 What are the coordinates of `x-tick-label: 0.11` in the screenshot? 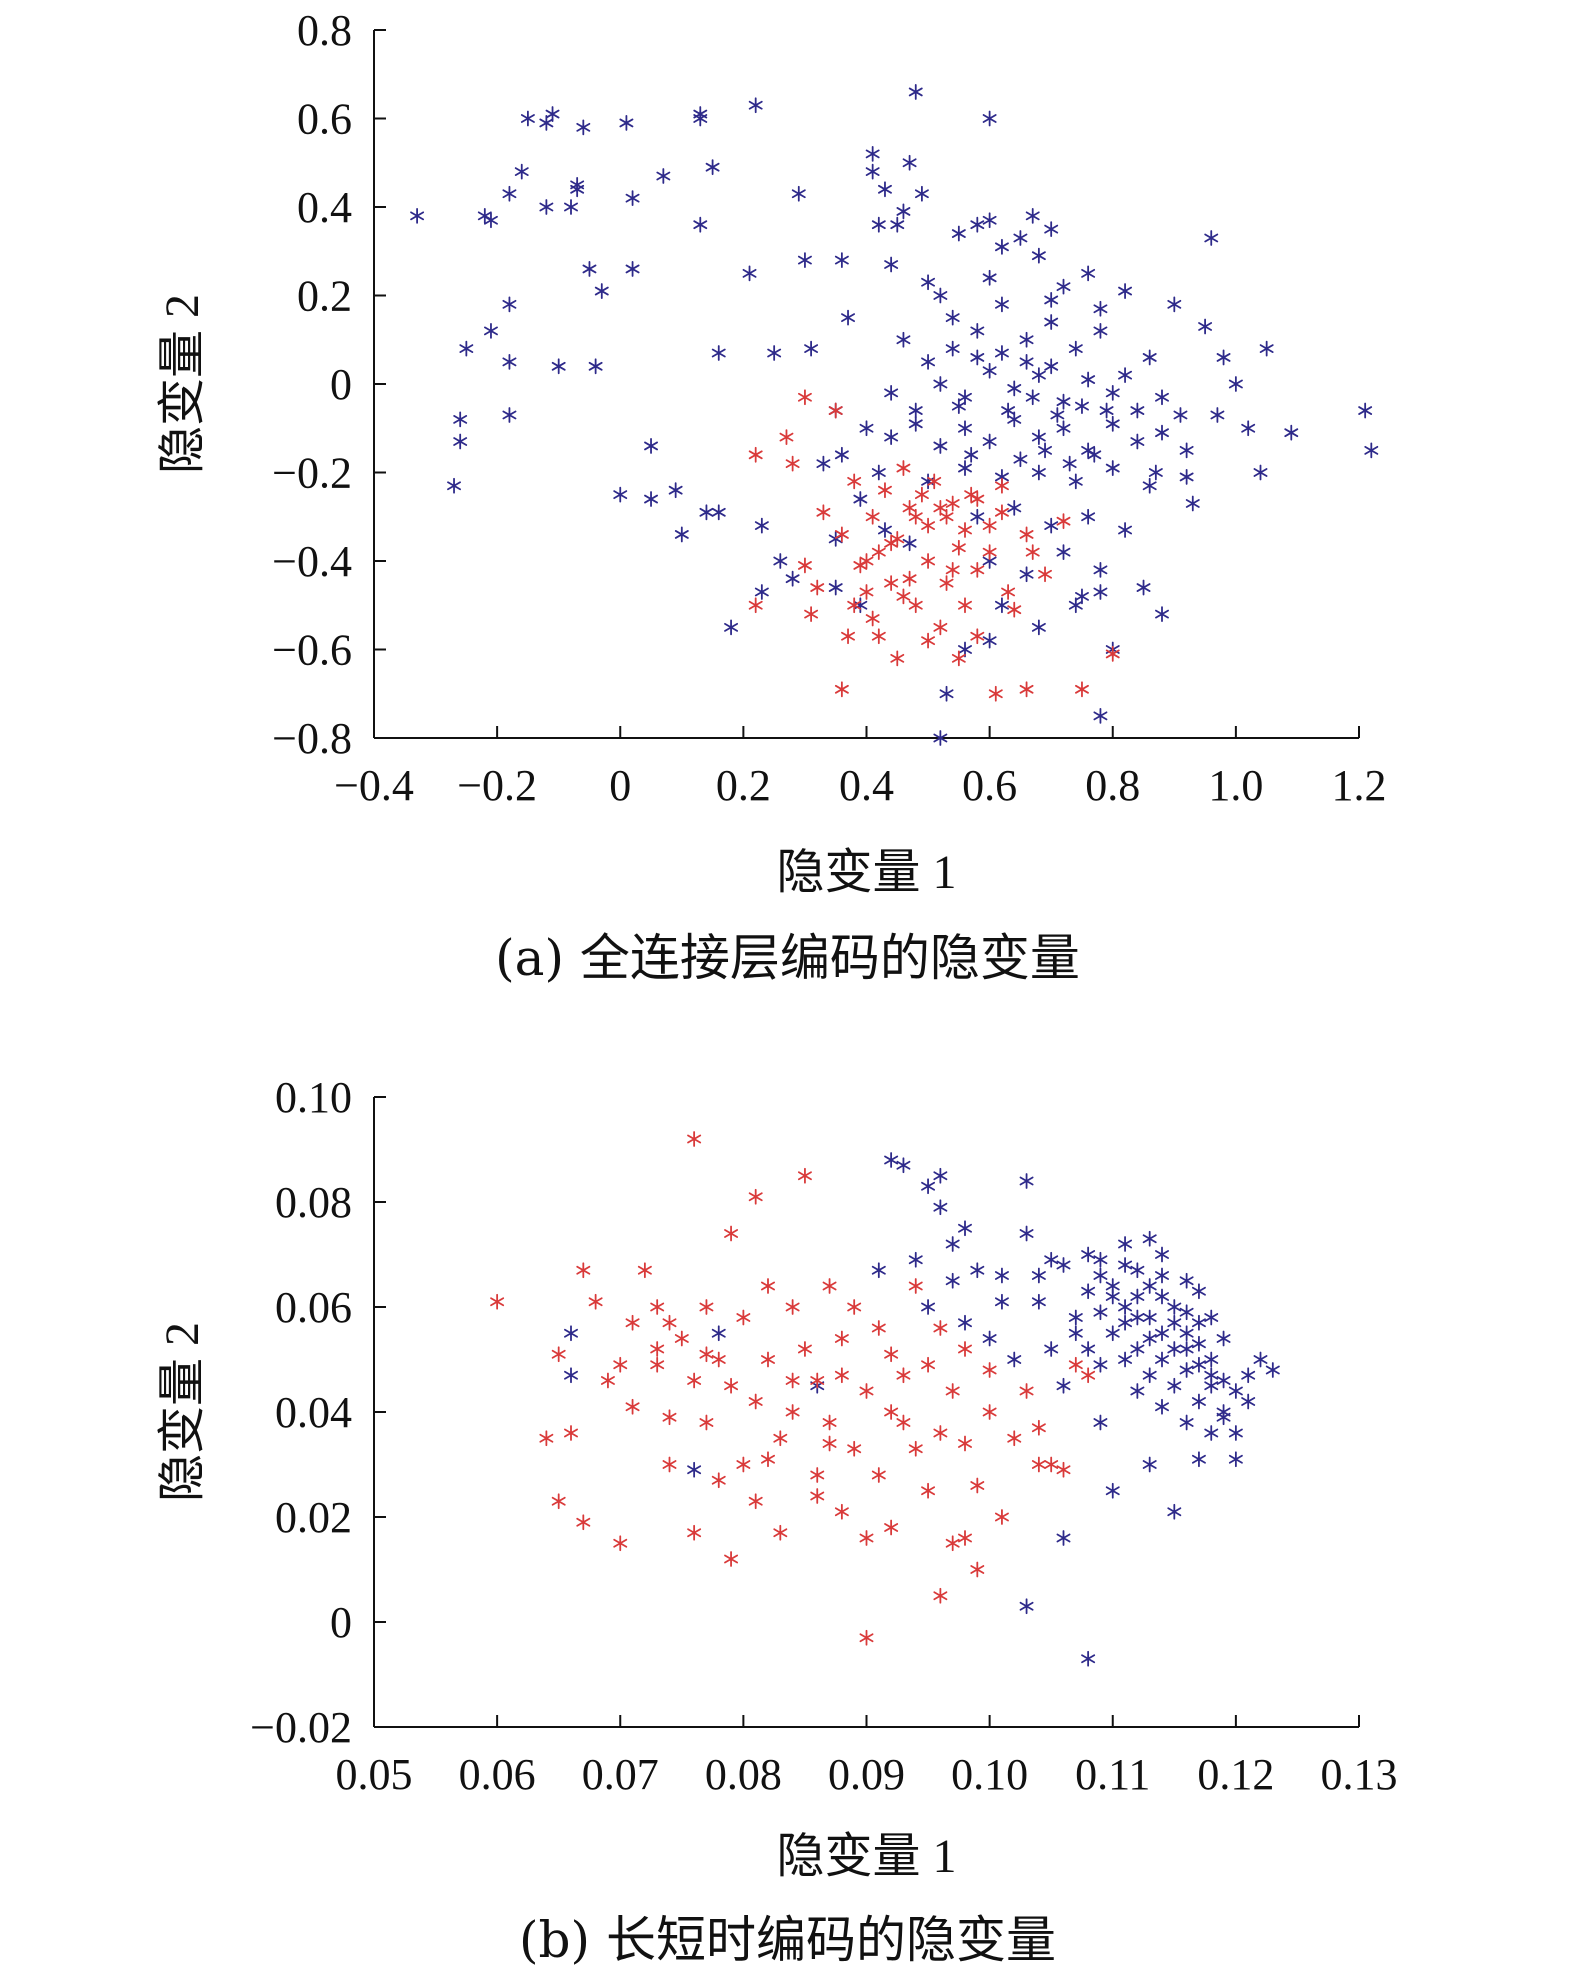 It's located at (1112, 1774).